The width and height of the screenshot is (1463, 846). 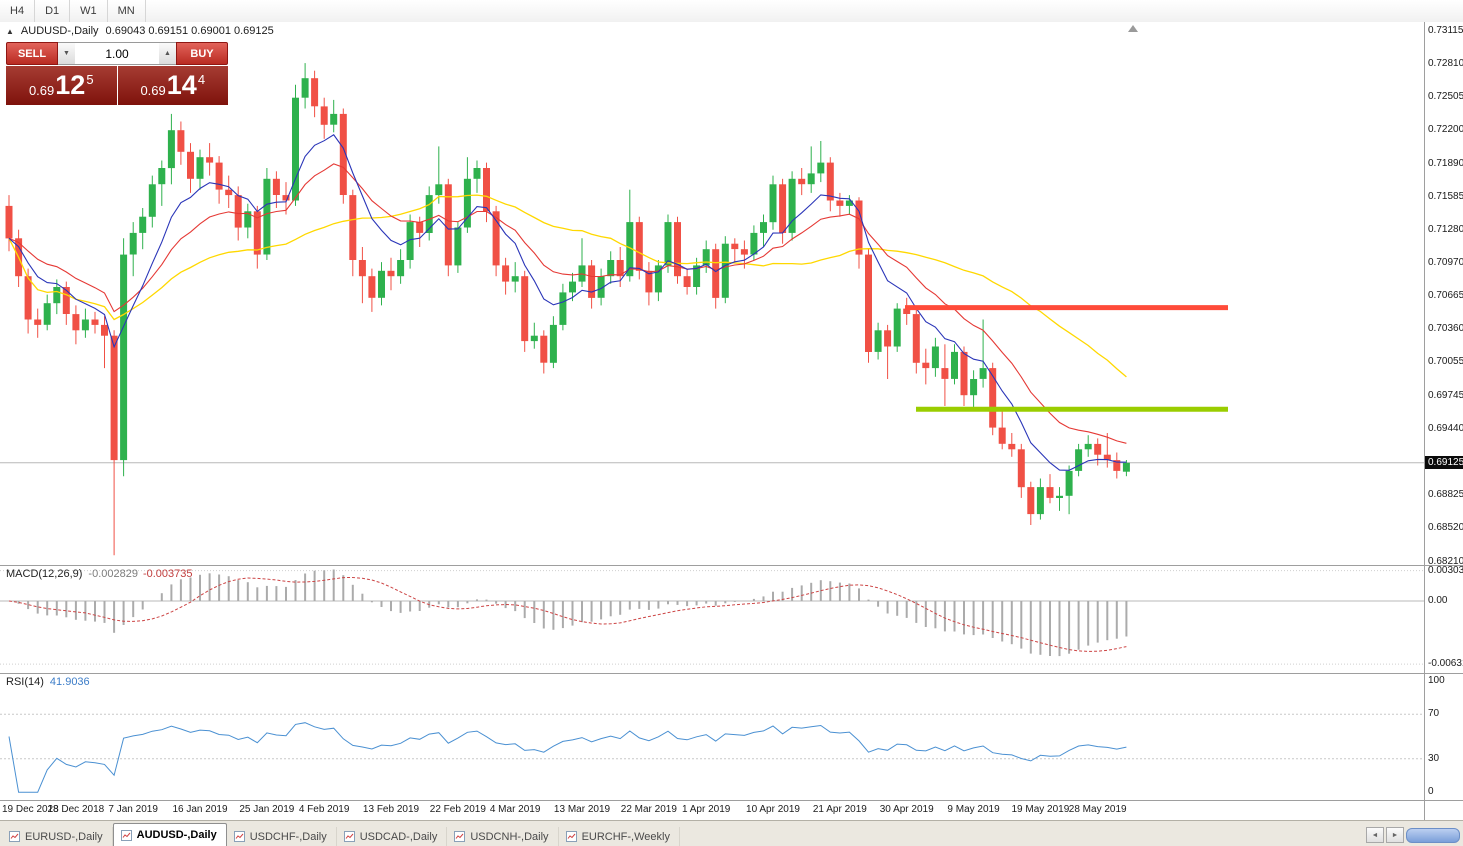 I want to click on macd-axis-label: -0.006311, so click(x=1445, y=663).